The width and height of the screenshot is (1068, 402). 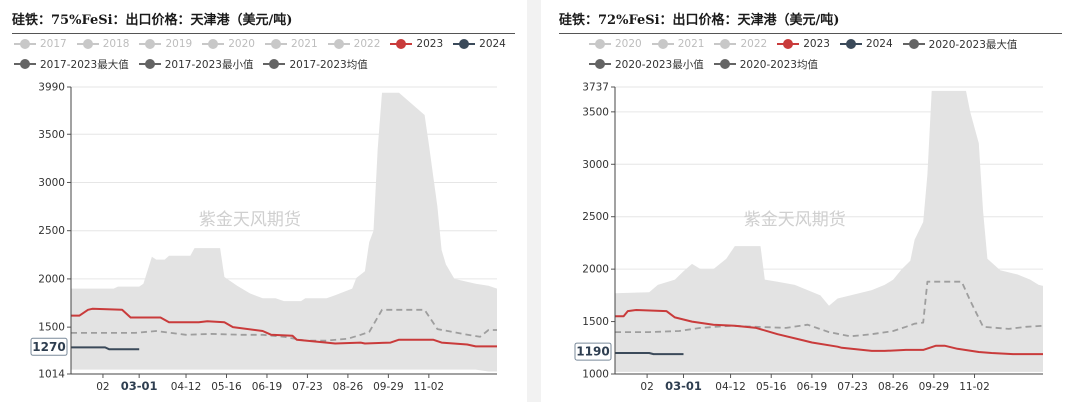 What do you see at coordinates (284, 325) in the screenshot?
I see `series-line-avg` at bounding box center [284, 325].